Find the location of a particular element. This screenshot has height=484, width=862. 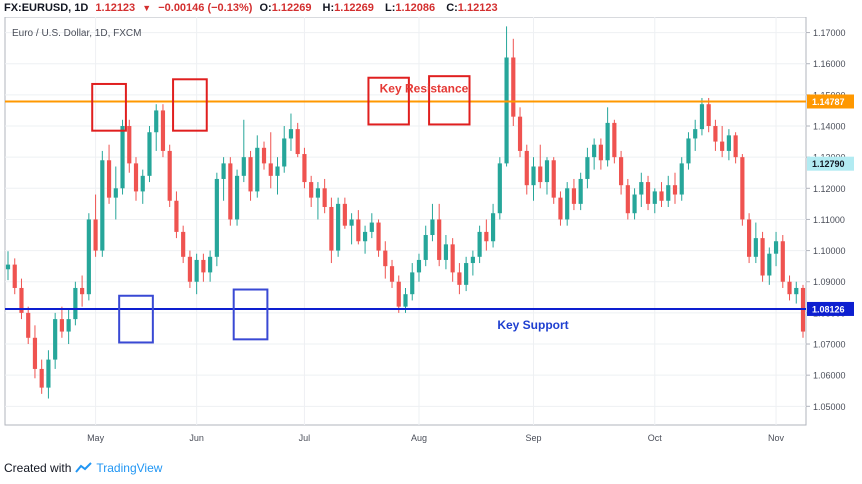

high-value: H:1.12269 is located at coordinates (348, 8).